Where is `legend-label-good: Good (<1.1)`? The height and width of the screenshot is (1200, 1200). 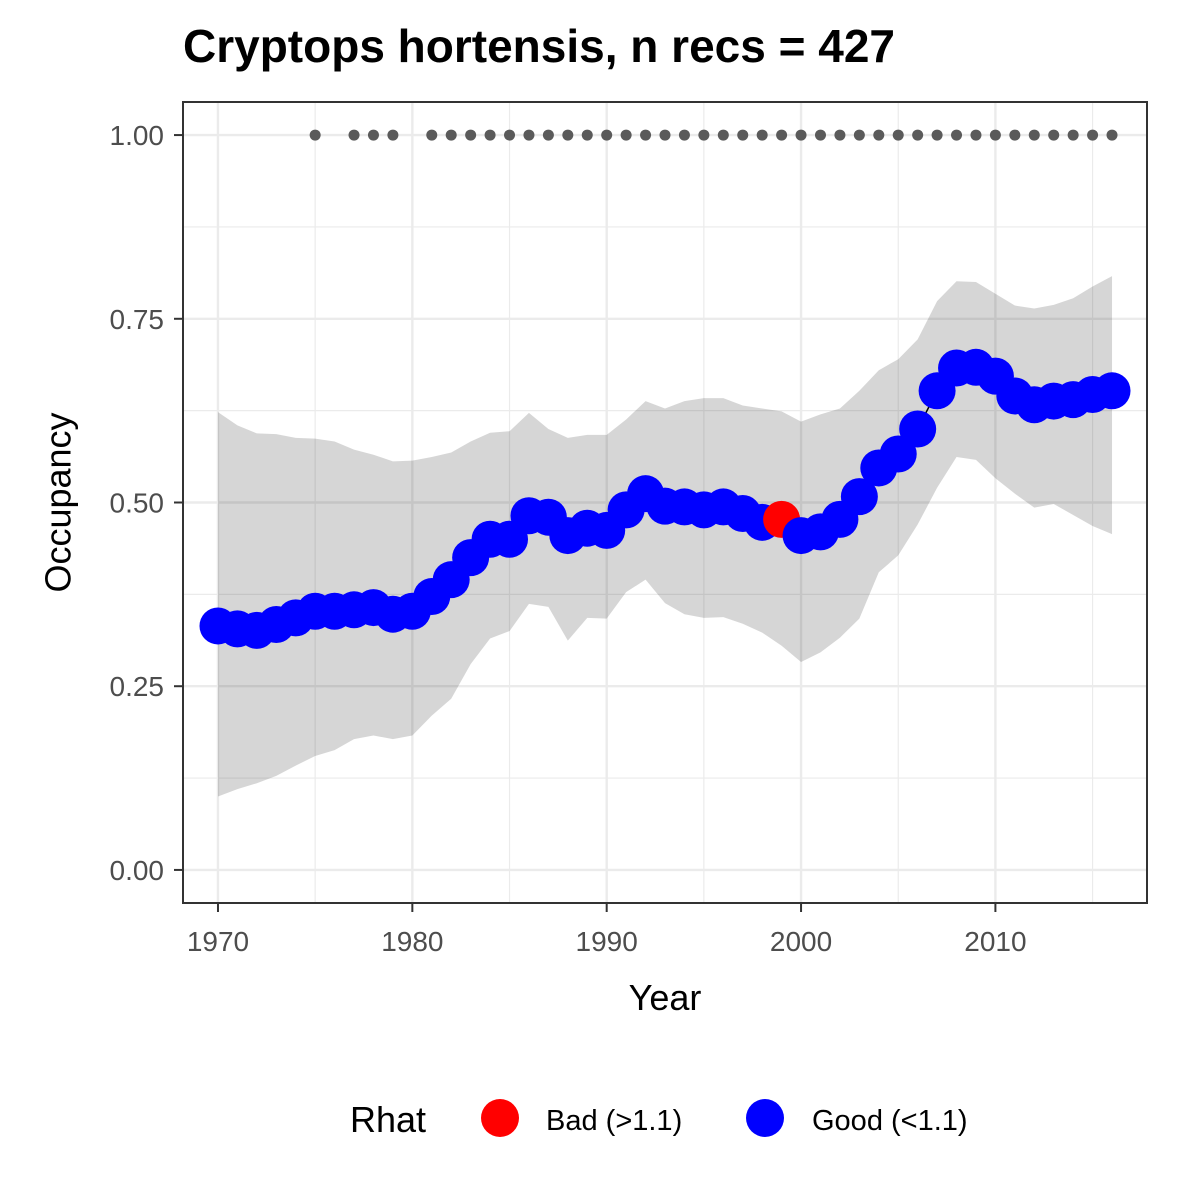 legend-label-good: Good (<1.1) is located at coordinates (890, 1121).